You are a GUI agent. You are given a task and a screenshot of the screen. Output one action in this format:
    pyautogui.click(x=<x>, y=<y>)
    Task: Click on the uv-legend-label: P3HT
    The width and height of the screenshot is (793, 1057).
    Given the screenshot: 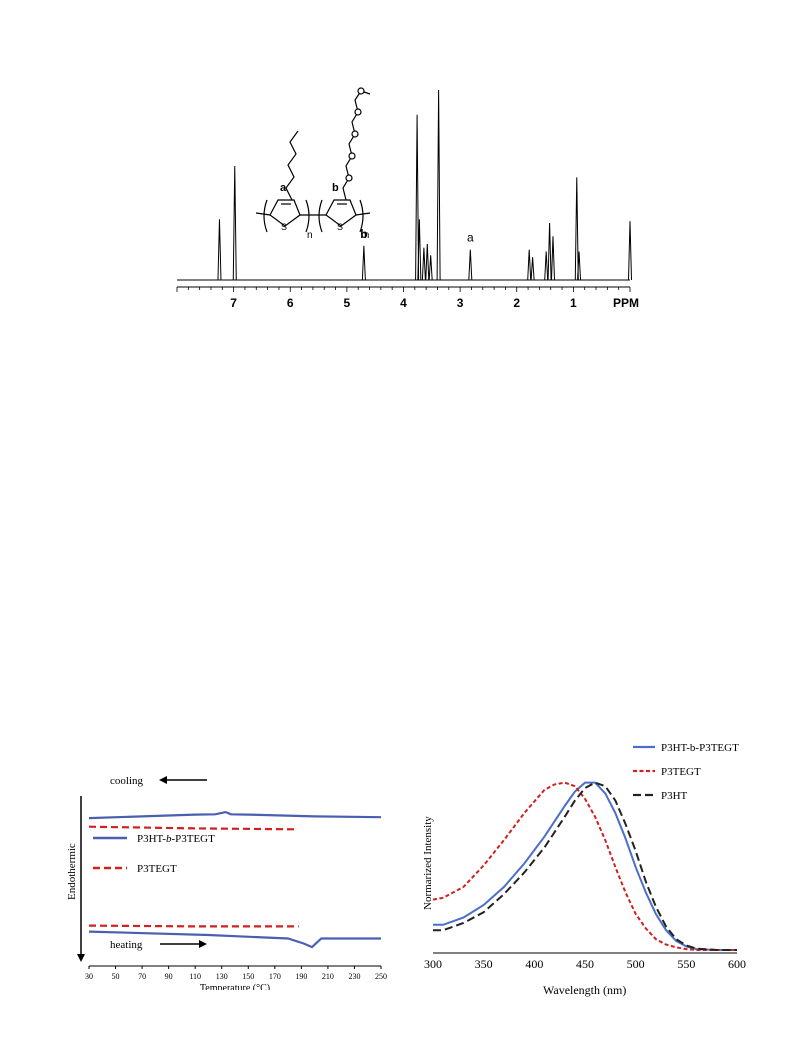 What is the action you would take?
    pyautogui.click(x=674, y=796)
    